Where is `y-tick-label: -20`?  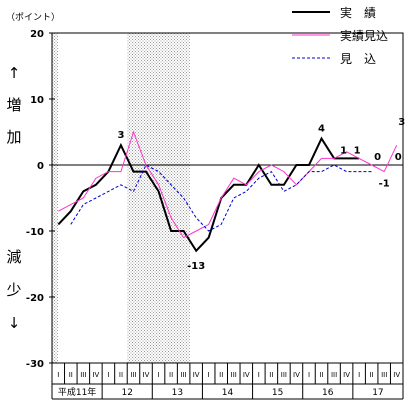
y-tick-label: -20 is located at coordinates (35, 298).